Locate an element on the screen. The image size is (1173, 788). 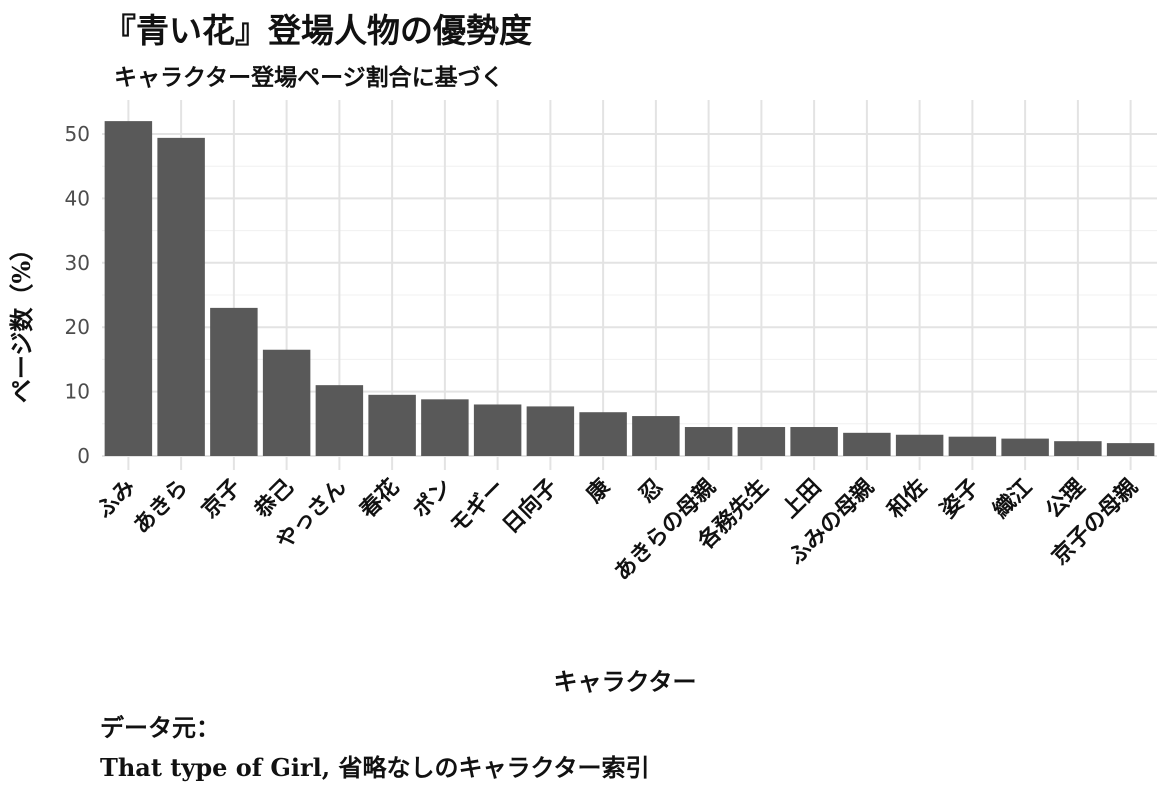
y-tick-labels: 0 10 20 30 40 50 is located at coordinates (77, 295).